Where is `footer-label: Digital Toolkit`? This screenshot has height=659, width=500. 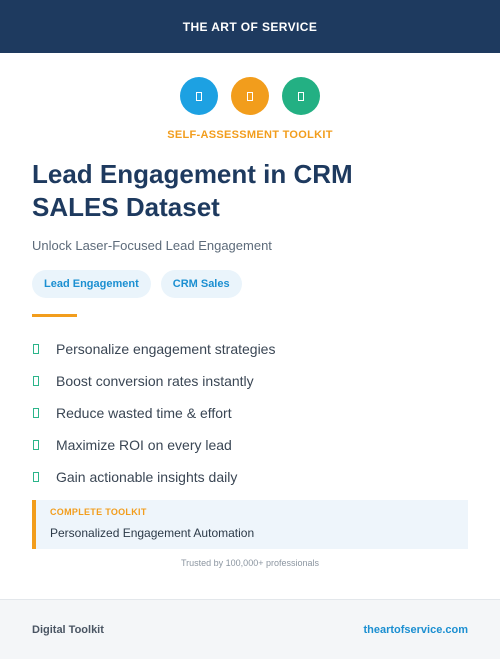
footer-label: Digital Toolkit is located at coordinates (68, 629).